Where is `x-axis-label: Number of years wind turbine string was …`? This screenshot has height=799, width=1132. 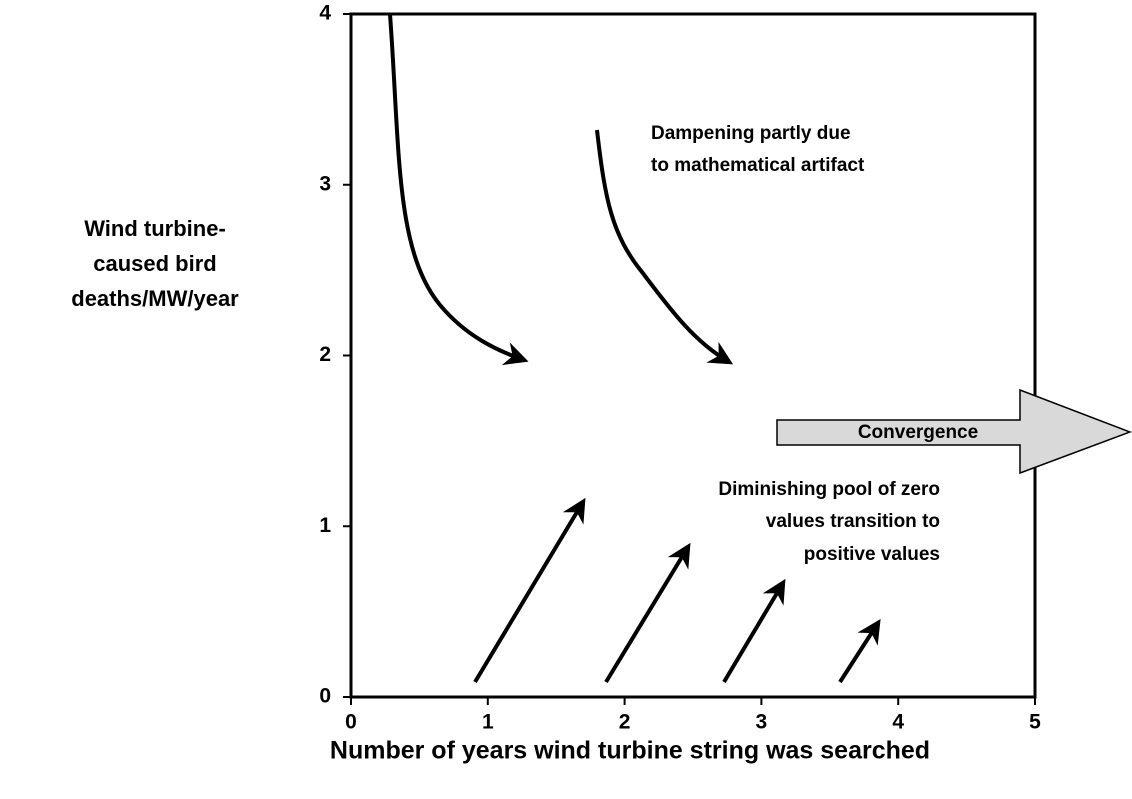
x-axis-label: Number of years wind turbine string was … is located at coordinates (630, 751).